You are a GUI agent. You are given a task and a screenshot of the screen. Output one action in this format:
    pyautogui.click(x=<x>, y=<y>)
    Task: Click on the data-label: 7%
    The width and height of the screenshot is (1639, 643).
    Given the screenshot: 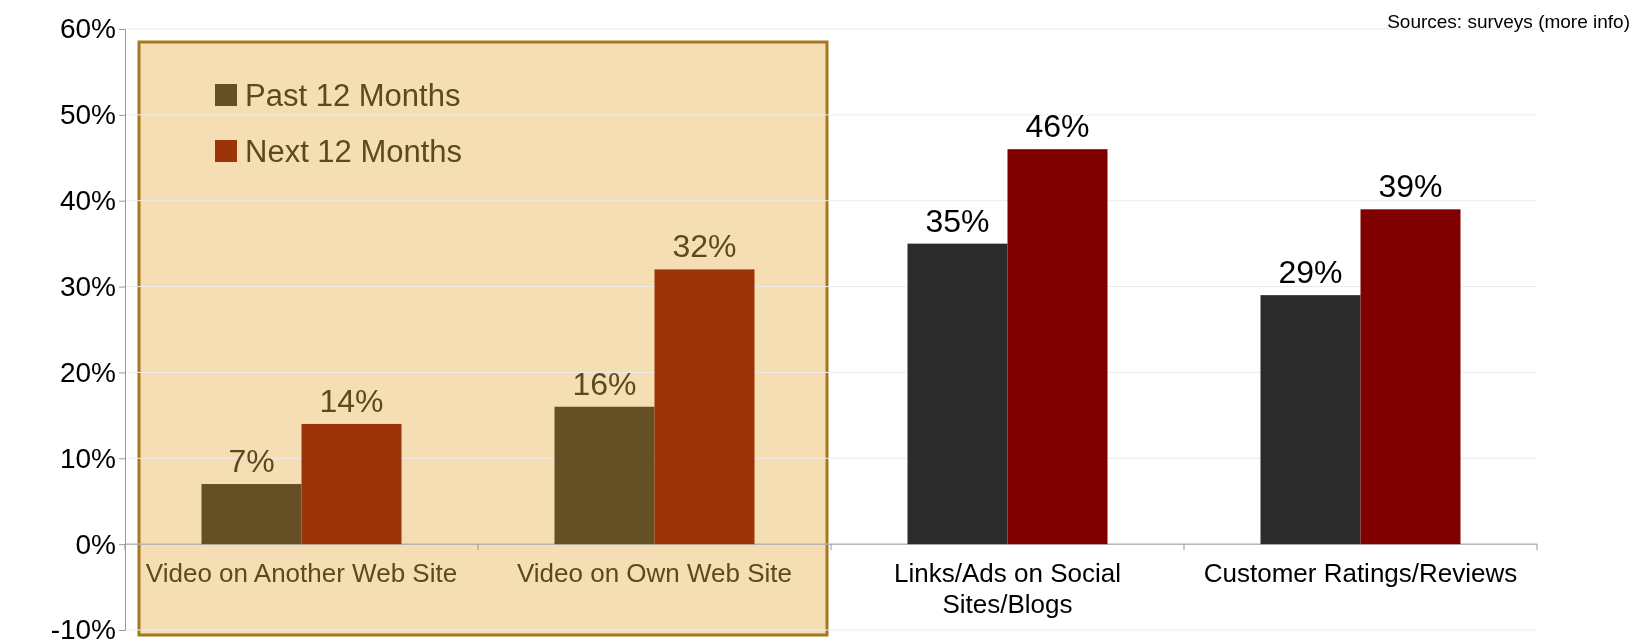 What is the action you would take?
    pyautogui.click(x=251, y=461)
    